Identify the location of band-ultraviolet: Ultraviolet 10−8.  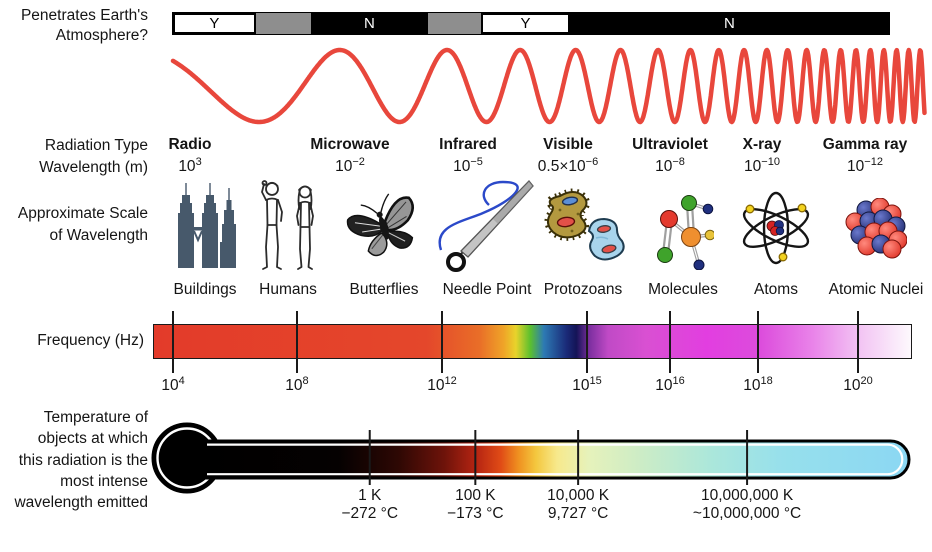
(670, 155).